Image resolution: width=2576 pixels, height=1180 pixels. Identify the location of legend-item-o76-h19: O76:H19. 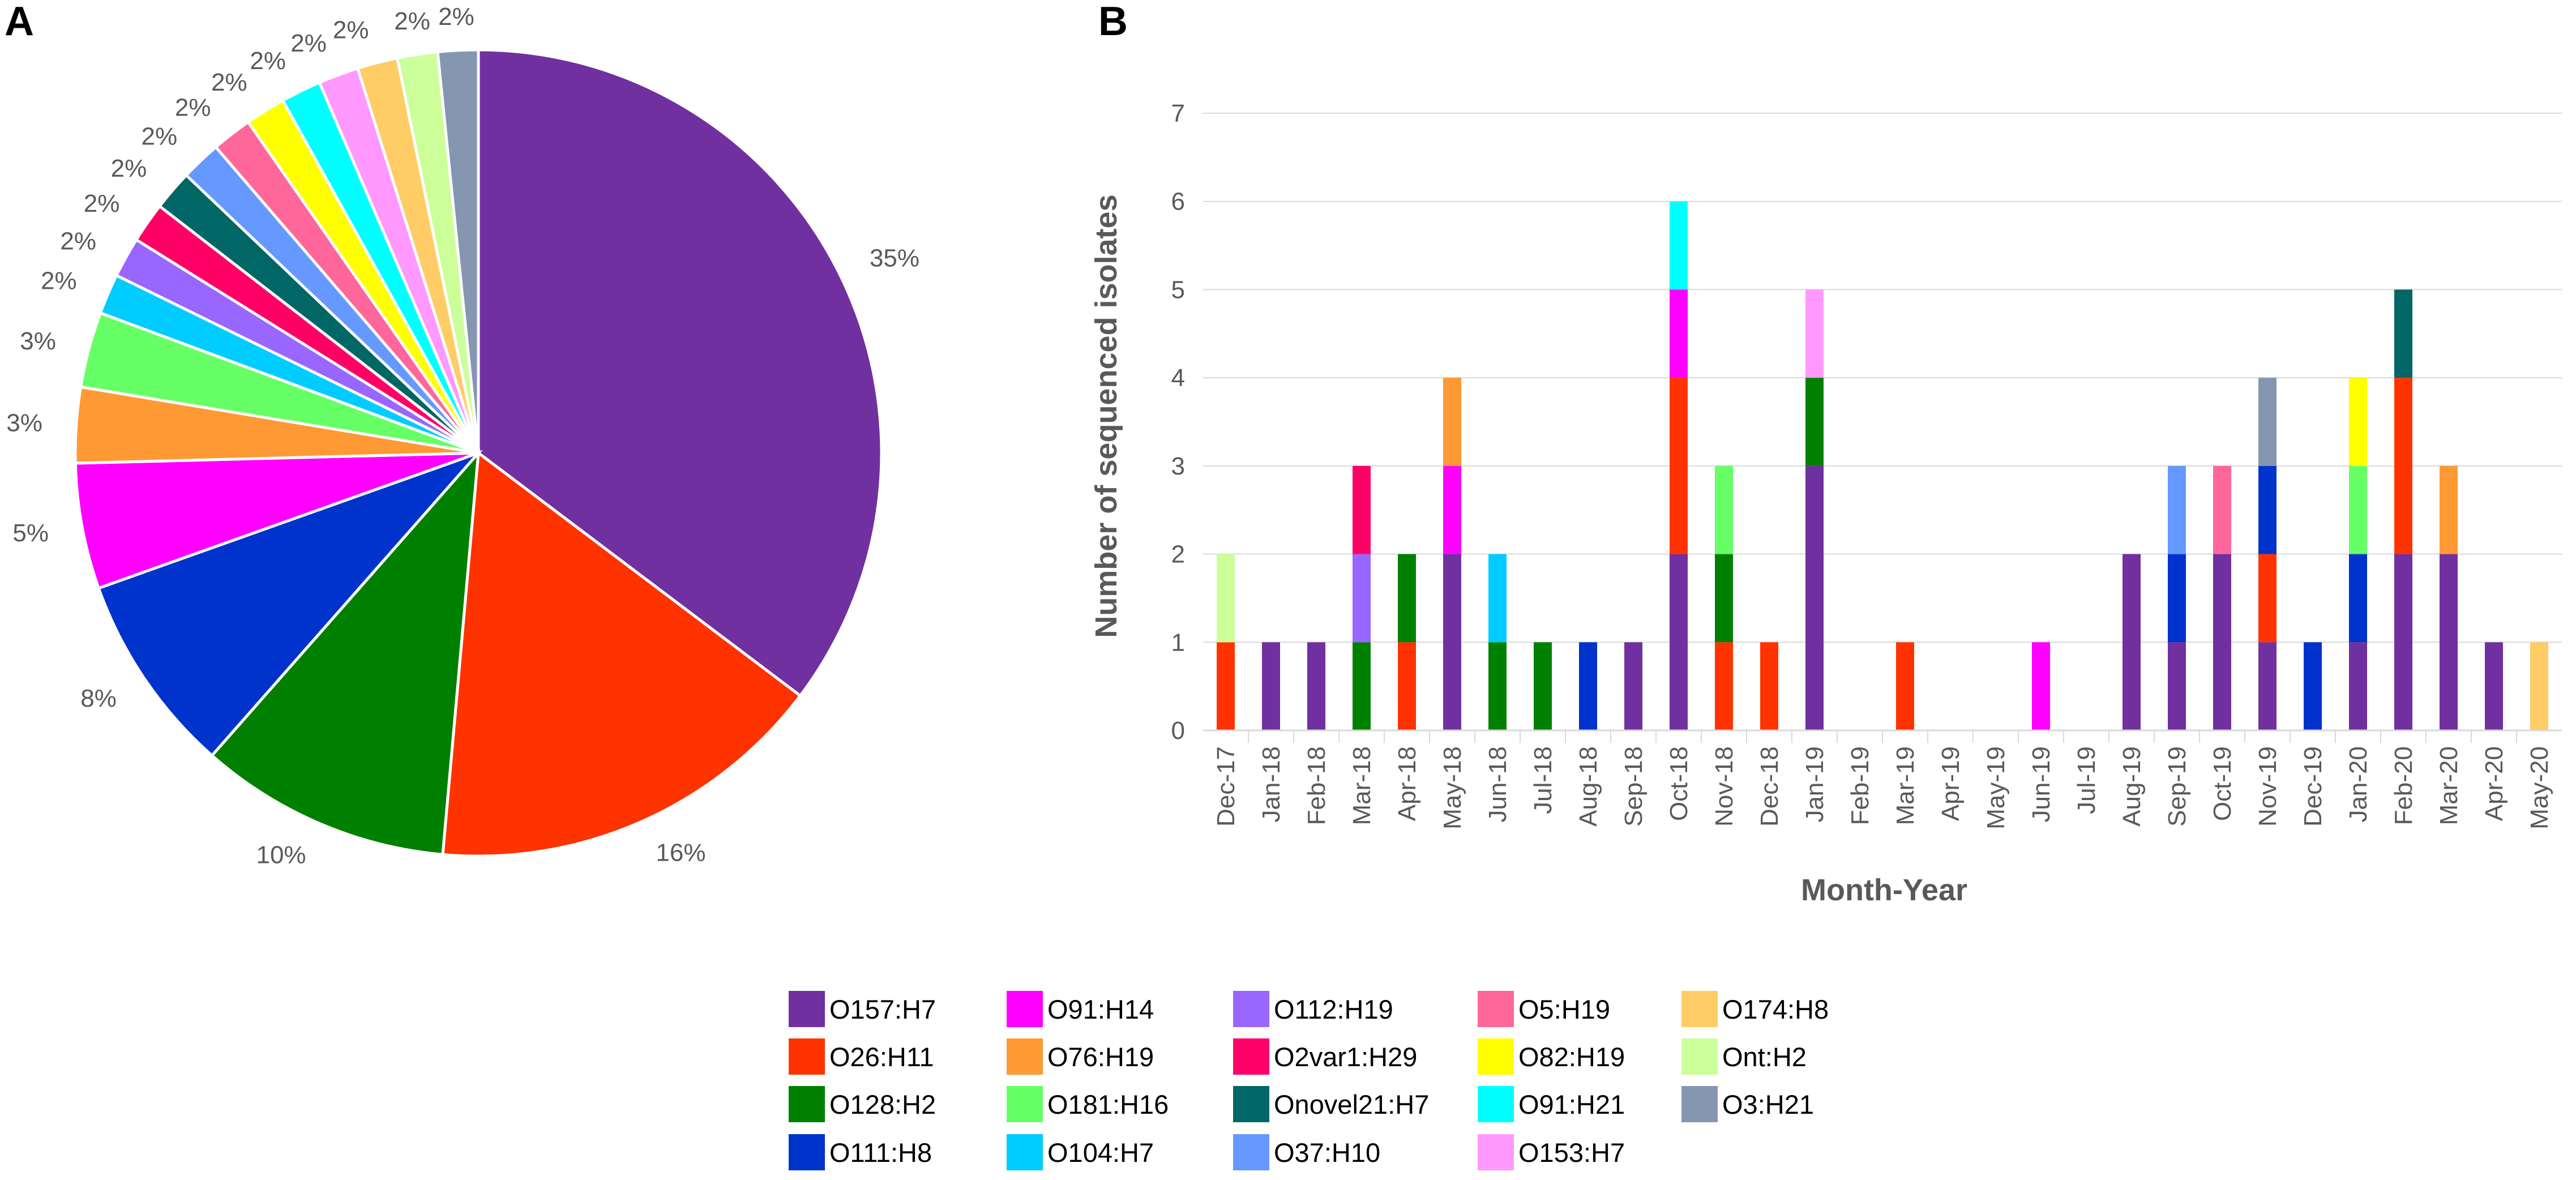
(1080, 1056).